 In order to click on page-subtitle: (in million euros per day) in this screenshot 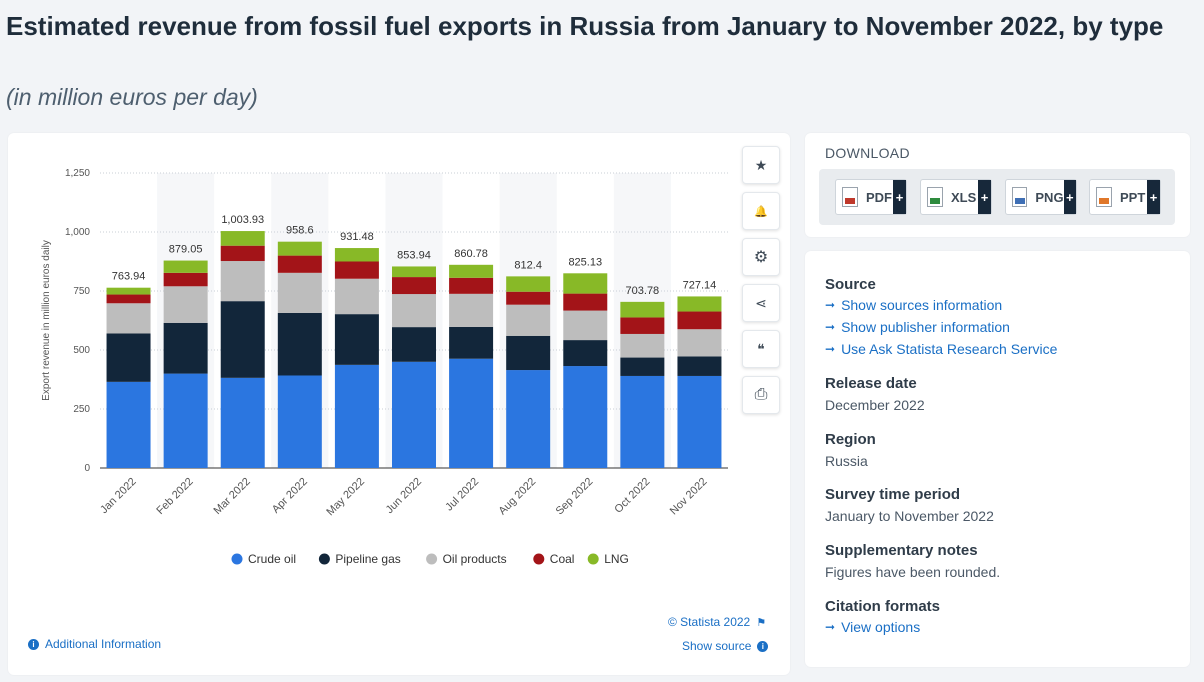, I will do `click(132, 97)`.